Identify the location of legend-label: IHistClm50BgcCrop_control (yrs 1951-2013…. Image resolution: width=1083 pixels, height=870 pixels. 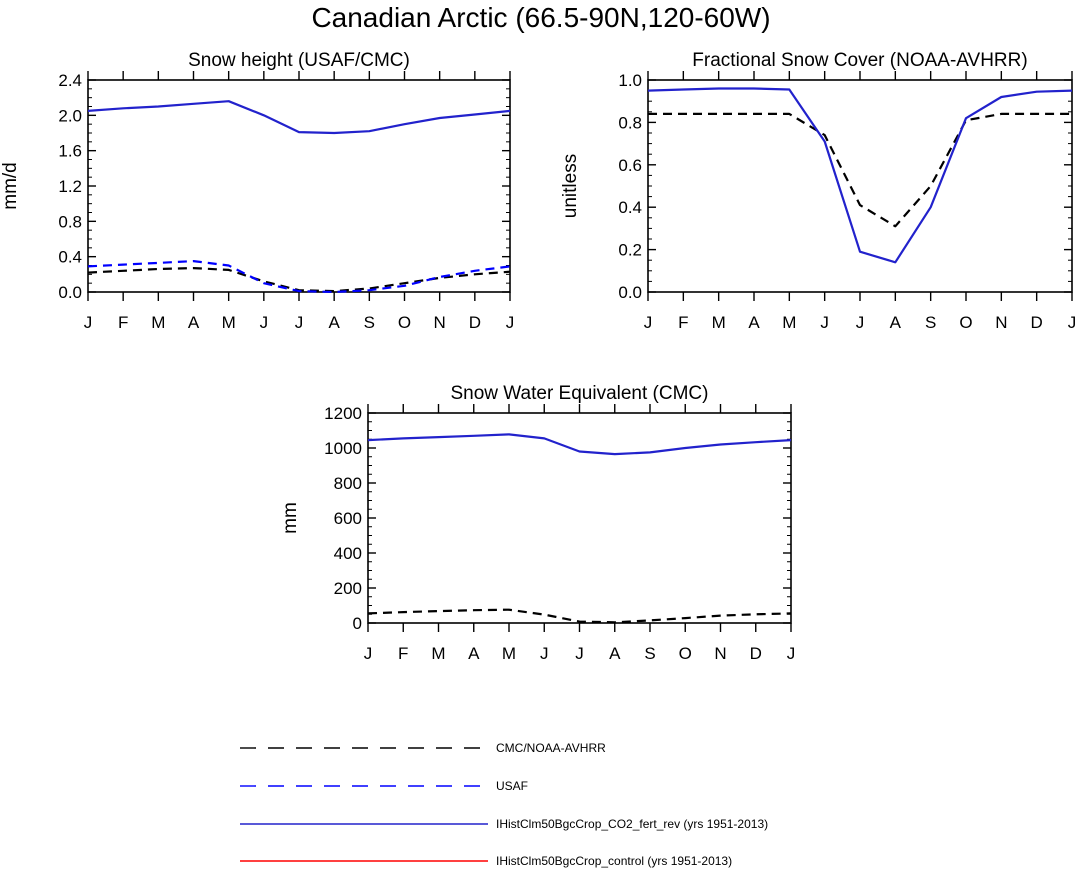
(614, 861).